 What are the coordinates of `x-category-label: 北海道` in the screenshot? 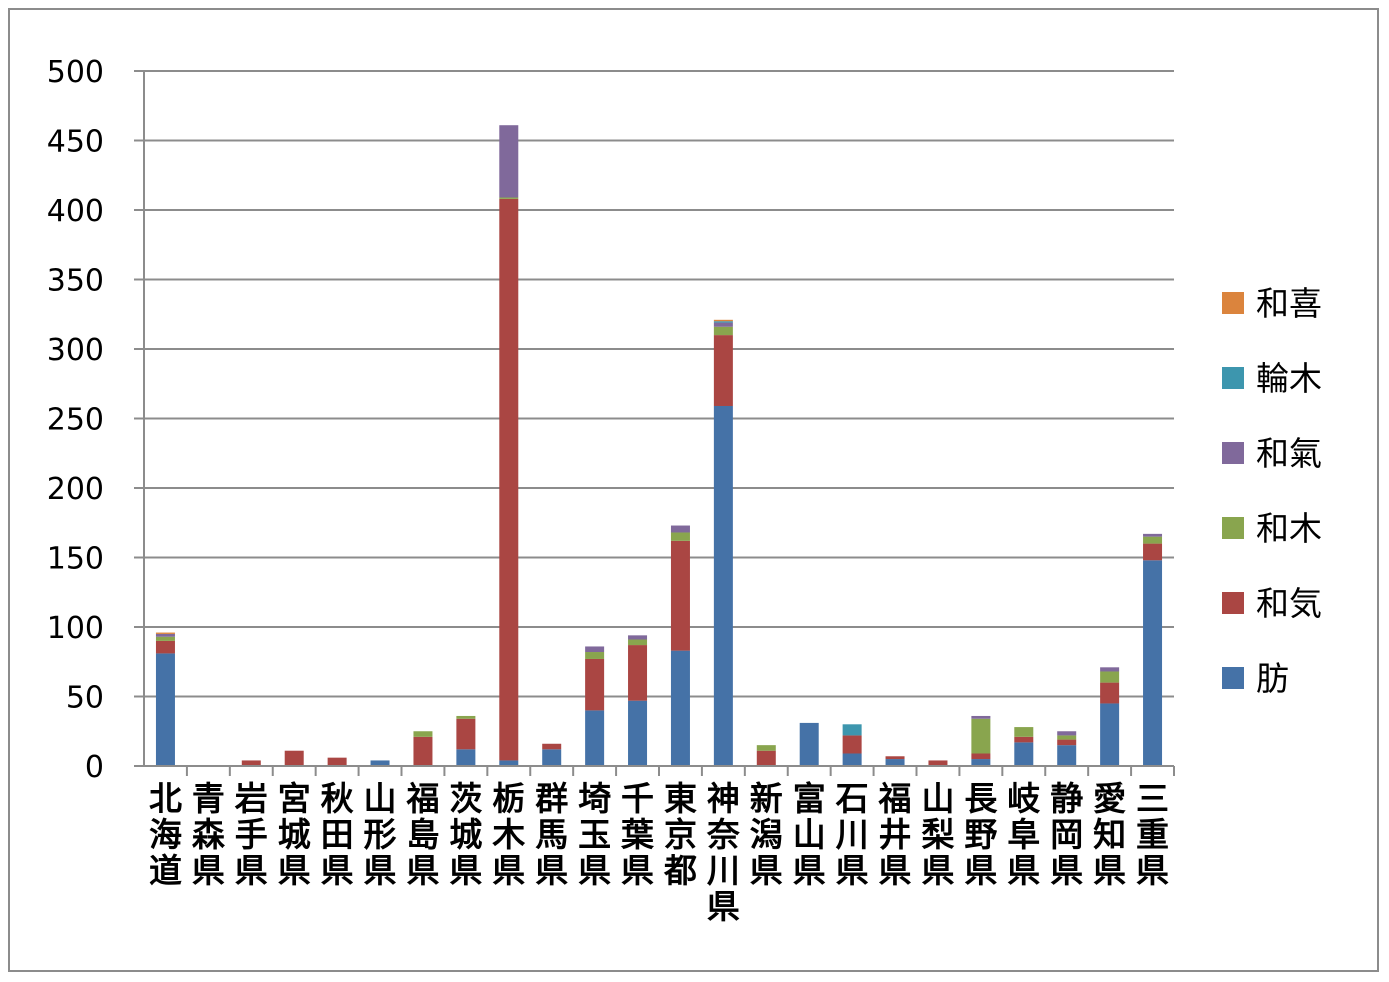 It's located at (165, 834).